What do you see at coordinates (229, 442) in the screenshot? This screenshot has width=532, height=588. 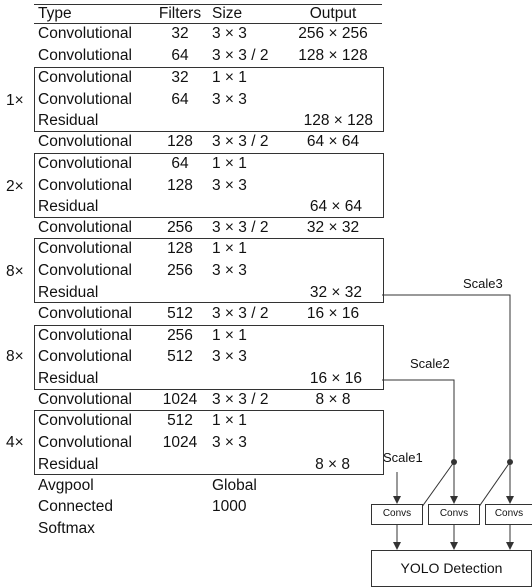 I see `row-19-size: 3 × 3` at bounding box center [229, 442].